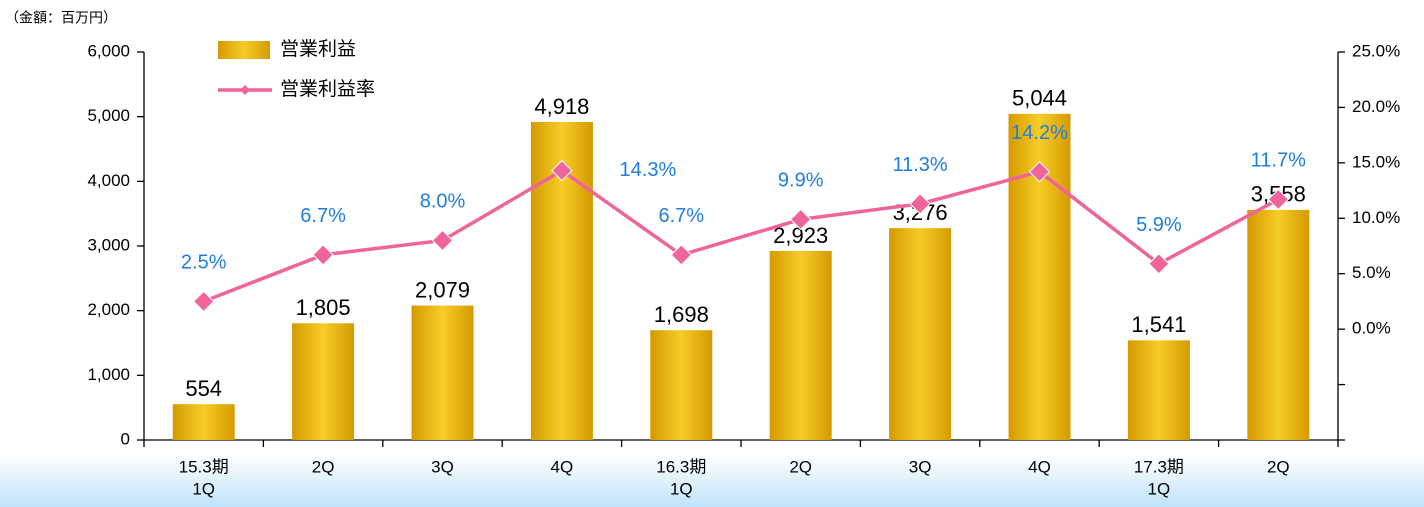 This screenshot has height=507, width=1424. Describe the element at coordinates (712, 481) in the screenshot. I see `footer-band` at that location.